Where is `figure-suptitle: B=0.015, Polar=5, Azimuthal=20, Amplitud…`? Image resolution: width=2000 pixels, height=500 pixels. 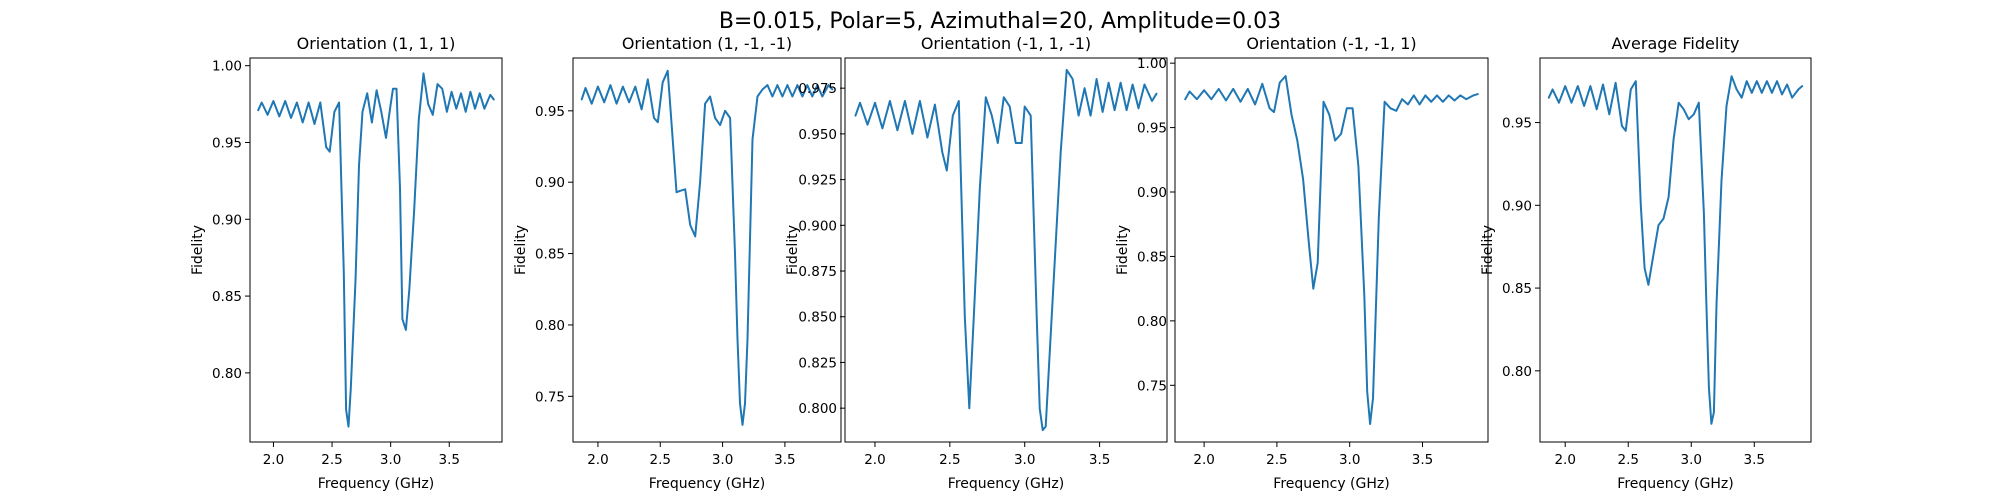 figure-suptitle: B=0.015, Polar=5, Azimuthal=20, Amplitud… is located at coordinates (1000, 21).